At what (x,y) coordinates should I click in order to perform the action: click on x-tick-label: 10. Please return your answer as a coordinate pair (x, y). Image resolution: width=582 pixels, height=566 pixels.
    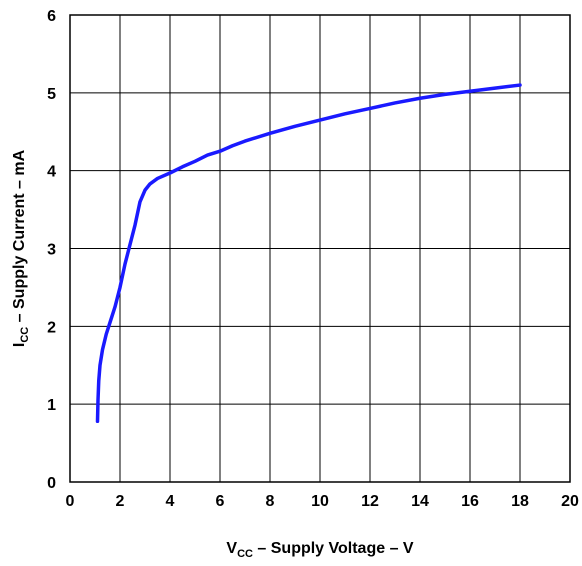
    Looking at the image, I should click on (320, 501).